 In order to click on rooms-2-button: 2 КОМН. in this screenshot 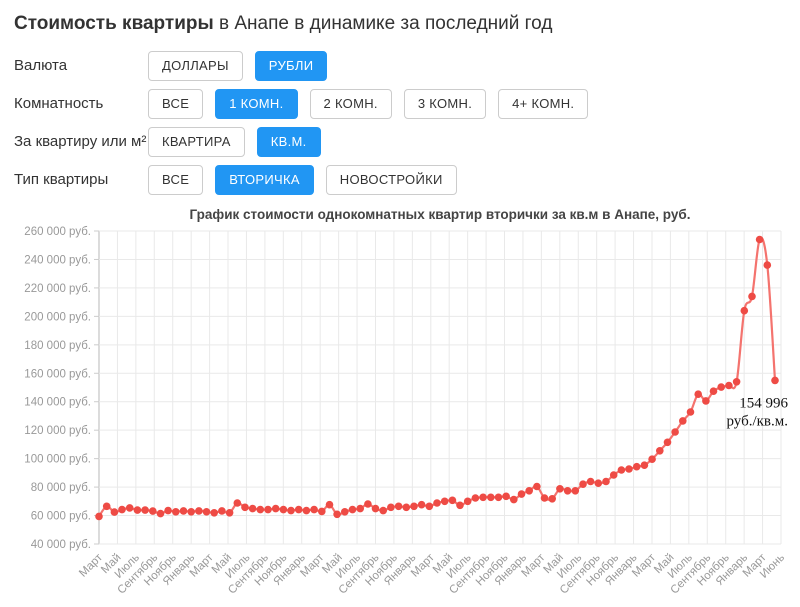, I will do `click(350, 103)`.